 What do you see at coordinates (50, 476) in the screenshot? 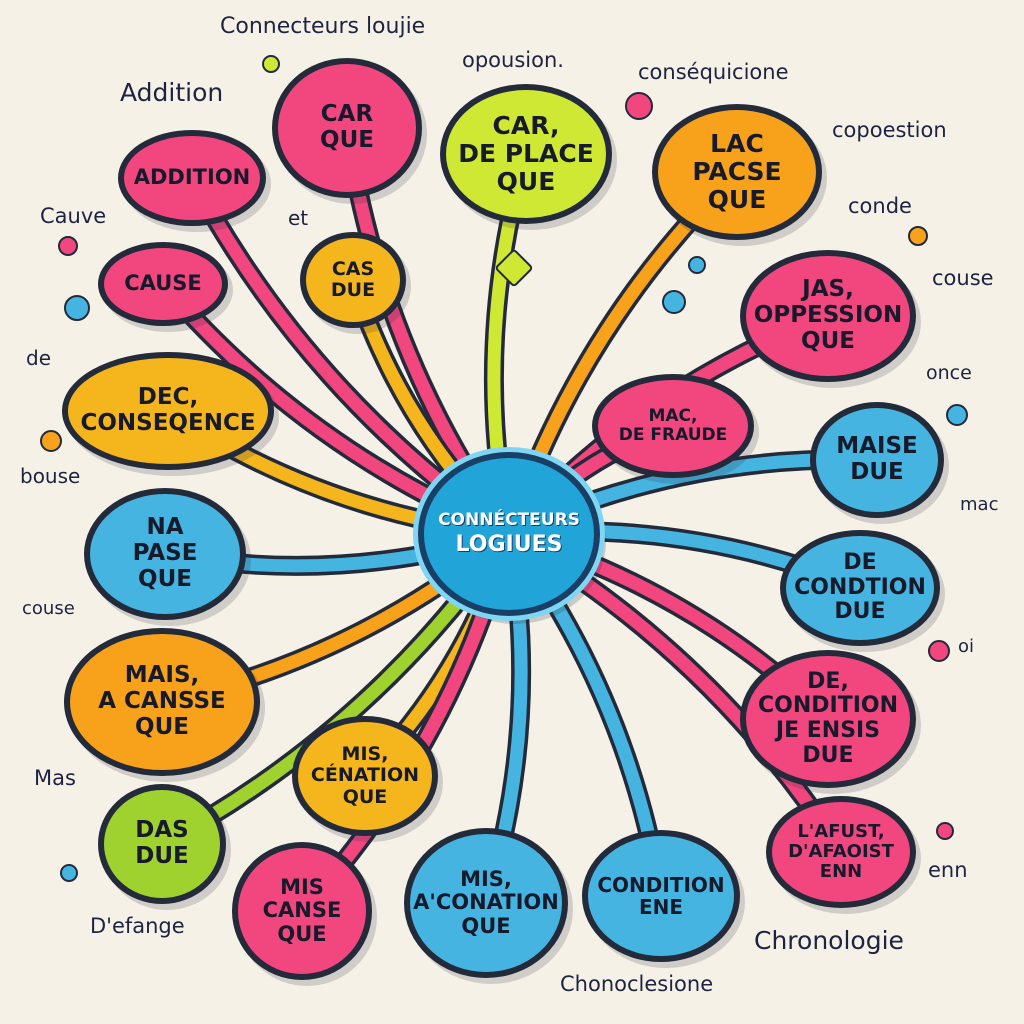
I see `label-bouse: bouse` at bounding box center [50, 476].